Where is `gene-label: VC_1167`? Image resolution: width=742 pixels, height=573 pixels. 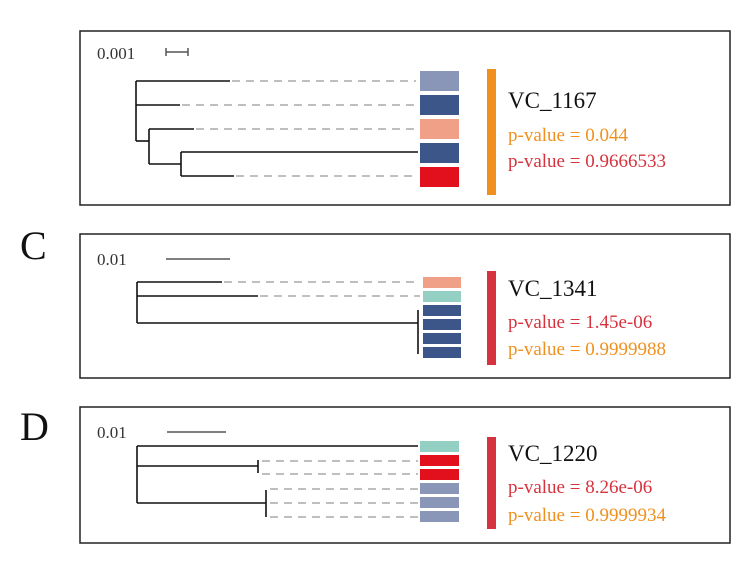 gene-label: VC_1167 is located at coordinates (552, 100).